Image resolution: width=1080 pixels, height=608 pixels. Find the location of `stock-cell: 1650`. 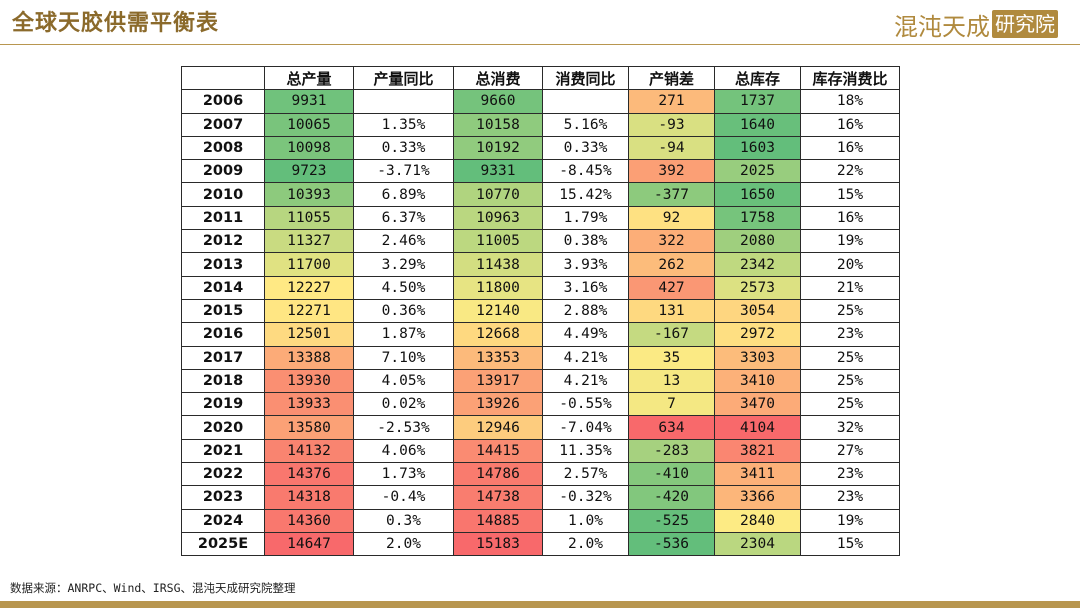

stock-cell: 1650 is located at coordinates (757, 194).